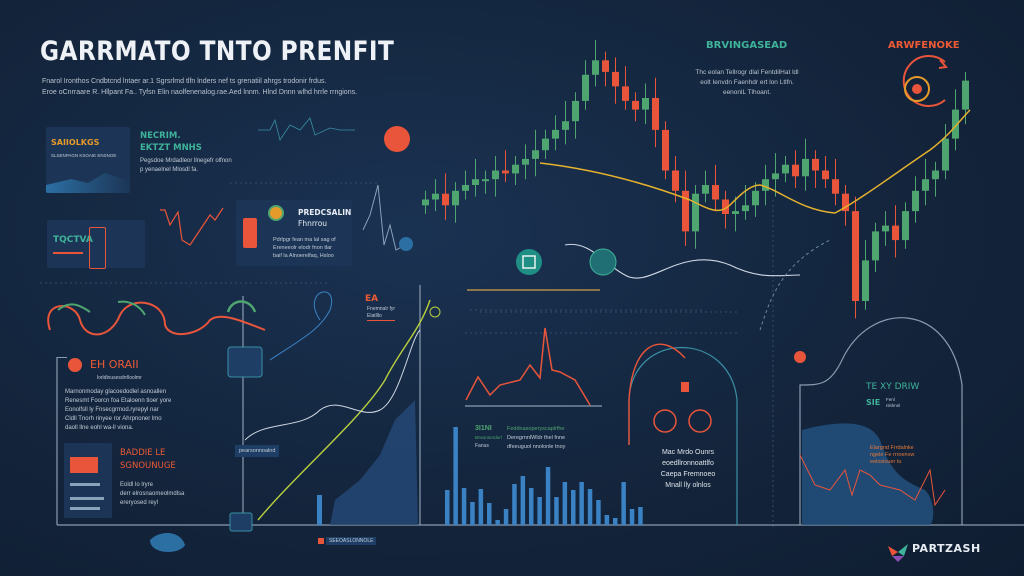 This screenshot has width=1024, height=576. What do you see at coordinates (925, 81) in the screenshot?
I see `target-cycle-icon` at bounding box center [925, 81].